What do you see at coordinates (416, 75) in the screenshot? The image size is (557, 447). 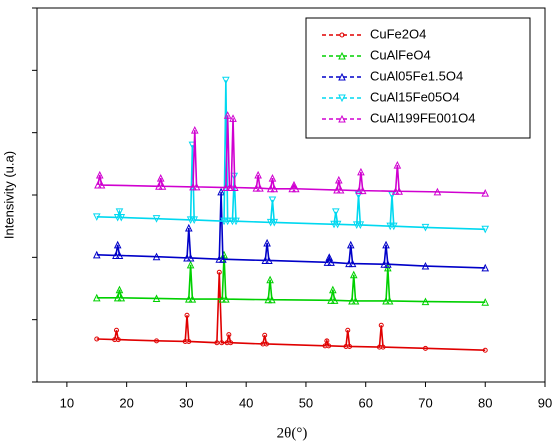 I see `legend-label: CuAl05Fe1.5O4` at bounding box center [416, 75].